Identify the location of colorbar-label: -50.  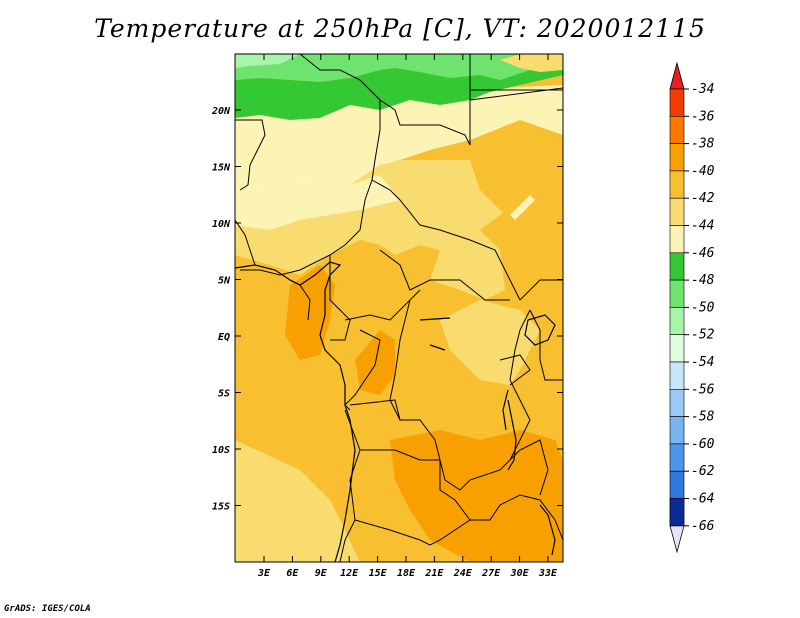
(703, 307).